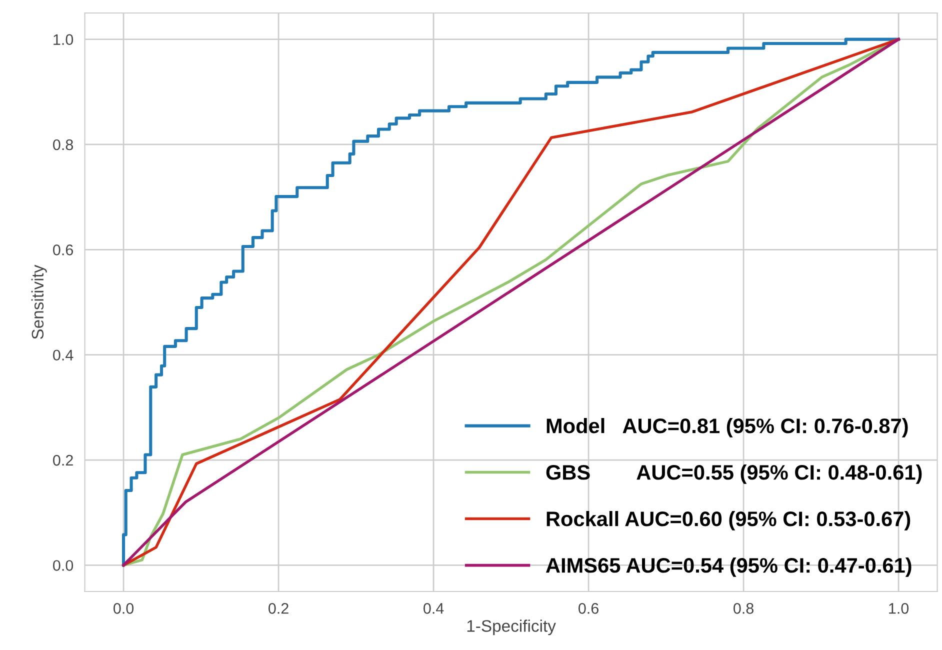  I want to click on y-tick-label: 1.0, so click(64, 39).